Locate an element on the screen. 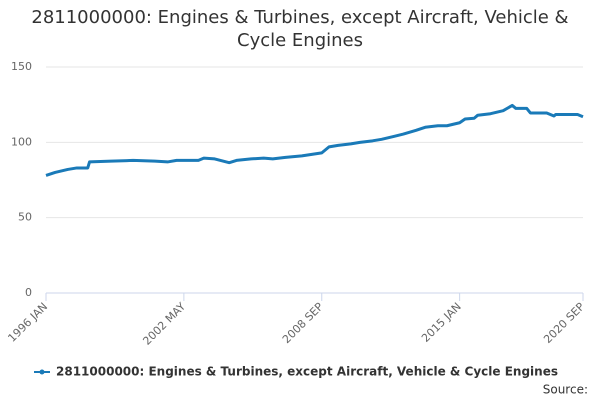 The height and width of the screenshot is (400, 600). y-tick-label: 150 is located at coordinates (21, 66).